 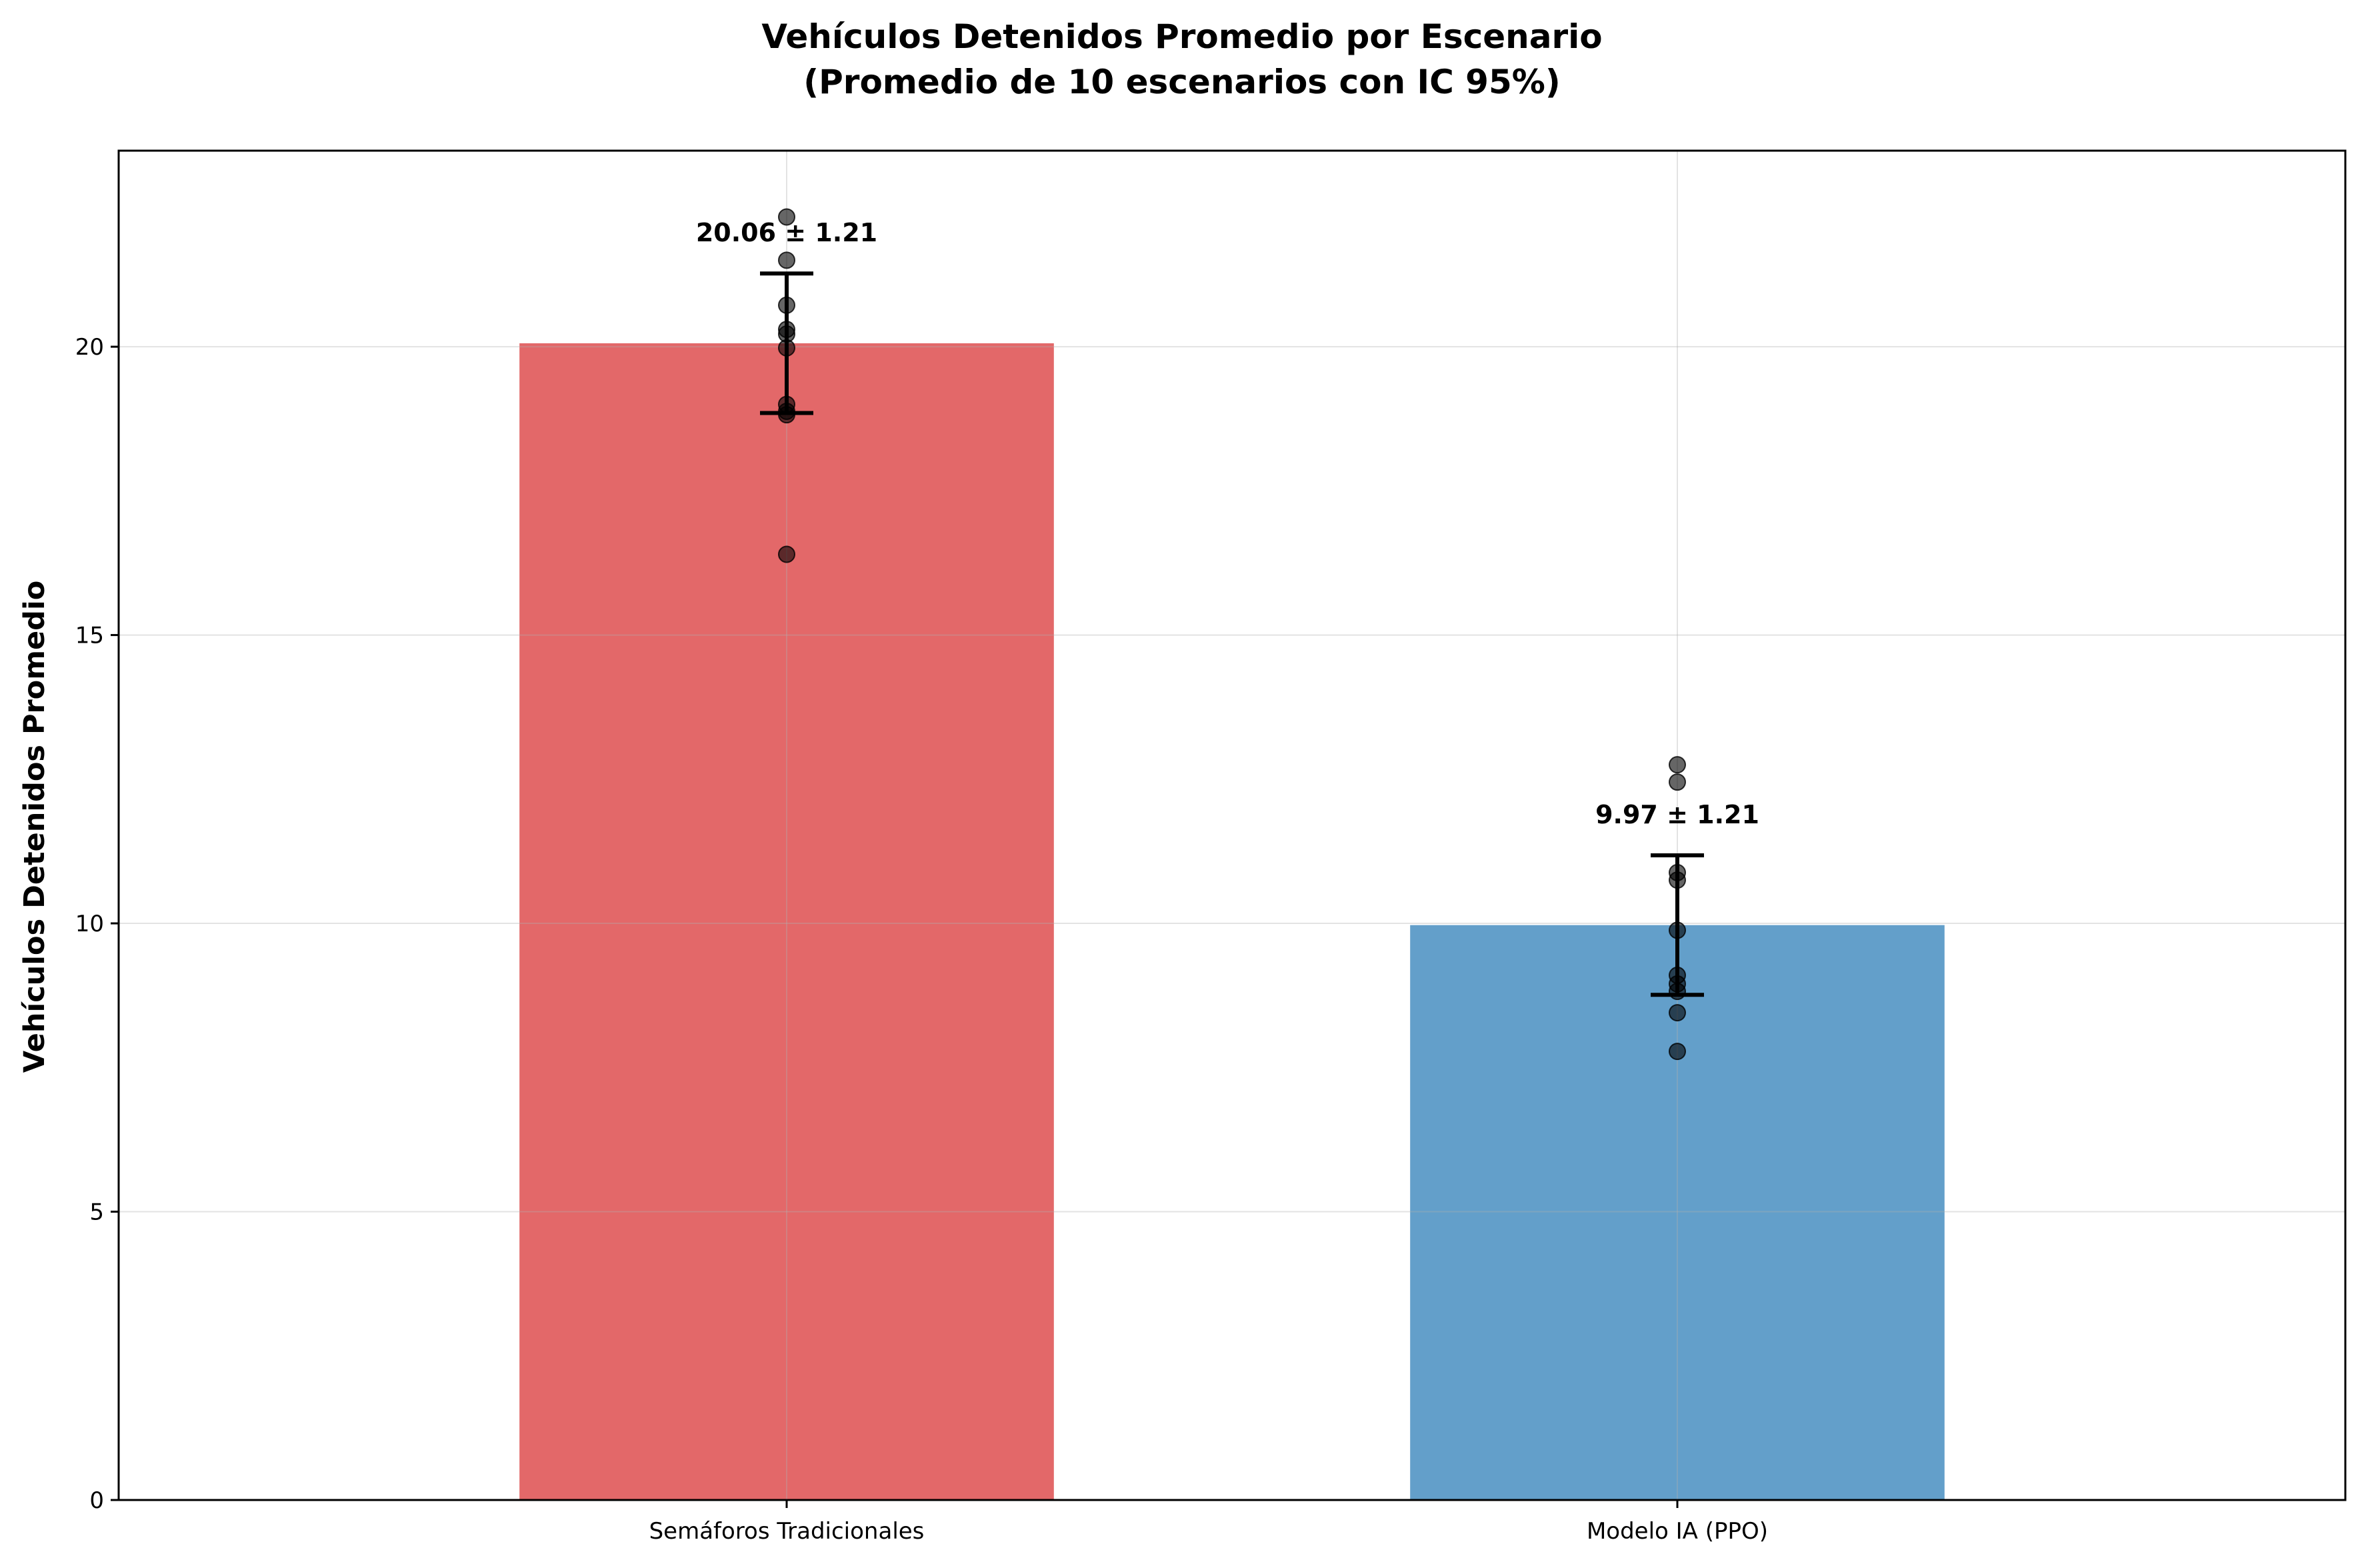 I want to click on y-tick-label: 5, so click(x=96, y=1212).